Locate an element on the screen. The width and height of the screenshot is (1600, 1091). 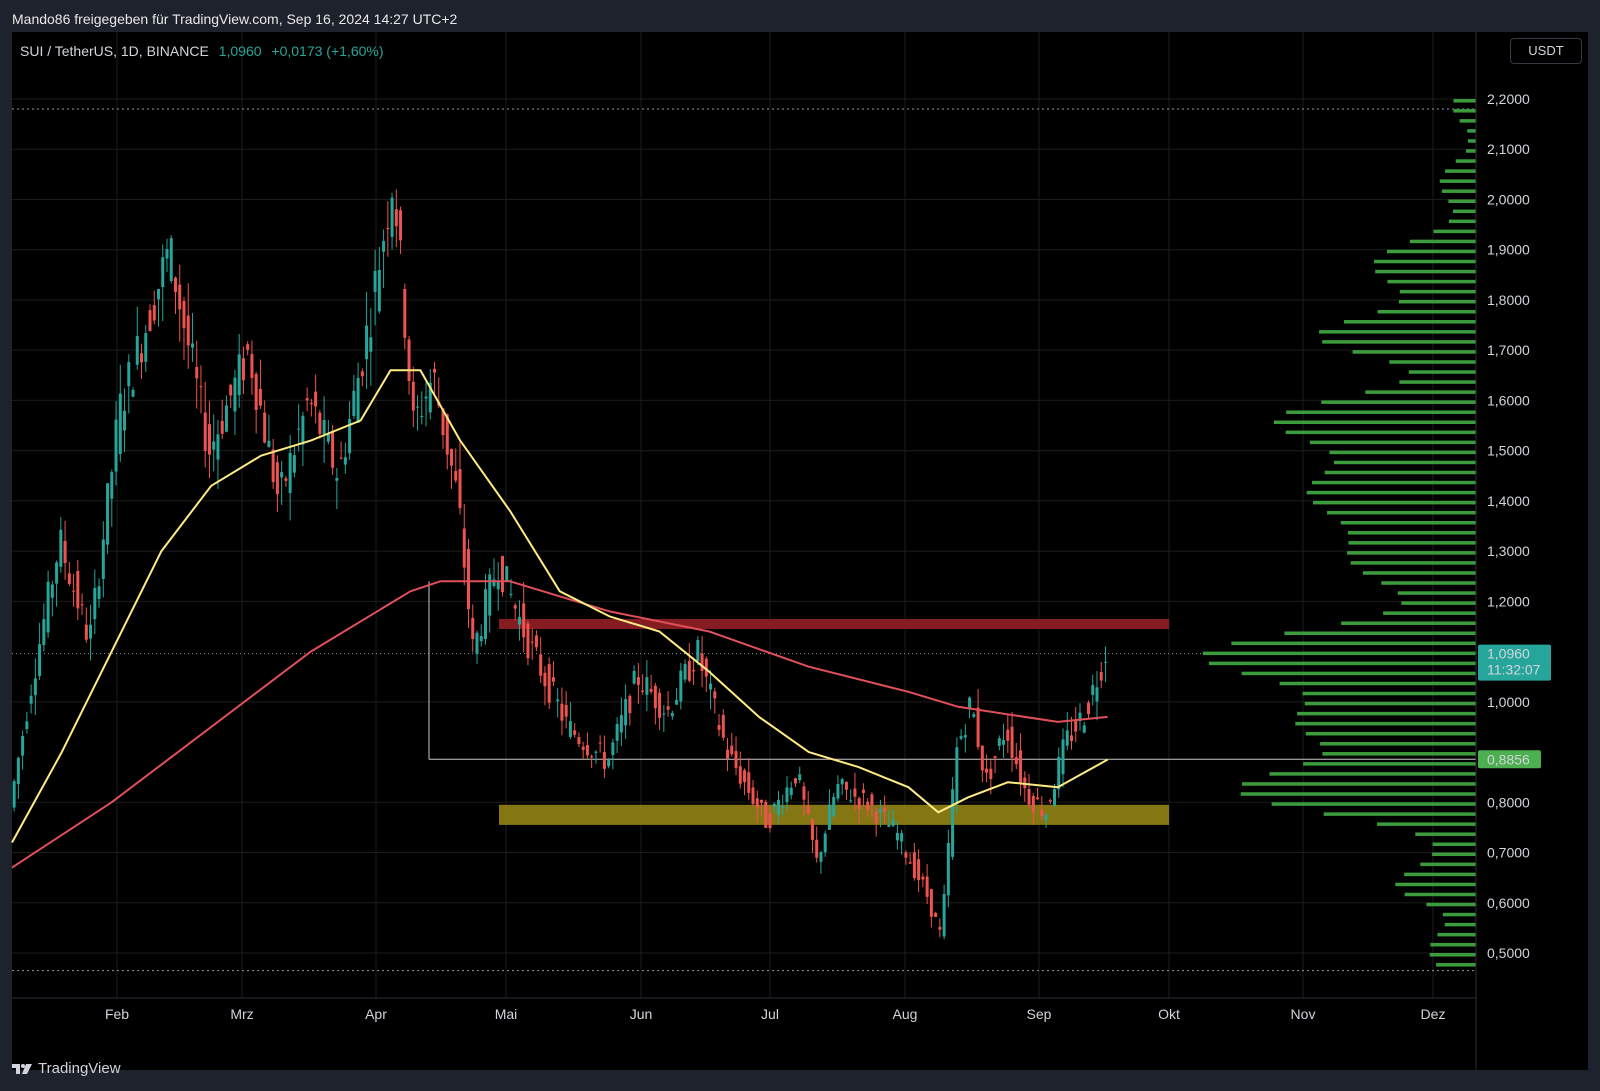
legend-change: +0,0173 (+1,60%) is located at coordinates (327, 51).